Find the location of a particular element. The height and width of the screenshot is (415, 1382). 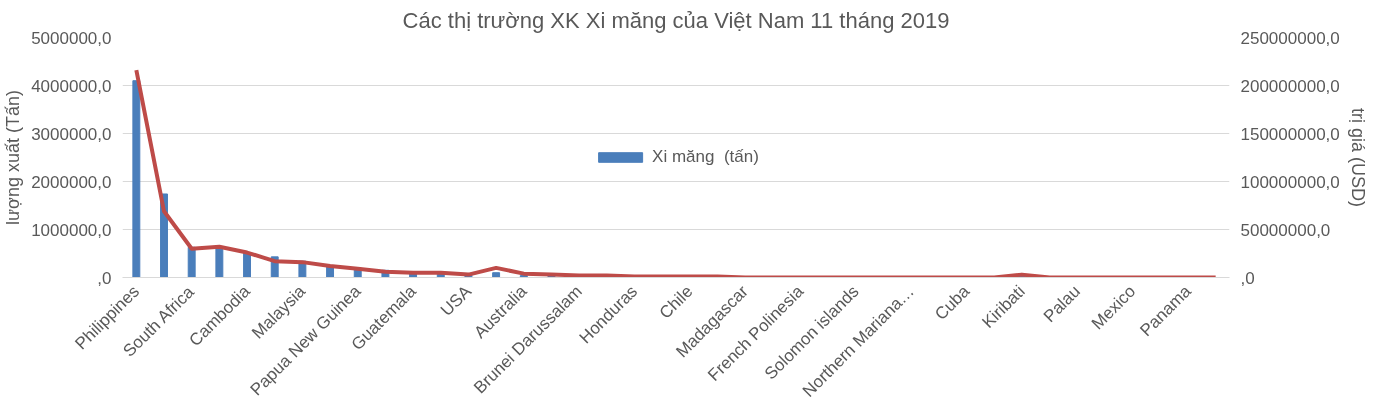

chart-title: Các thị trường XK Xi măng của Việt Nam 11 tháng 2019 is located at coordinates (676, 20).